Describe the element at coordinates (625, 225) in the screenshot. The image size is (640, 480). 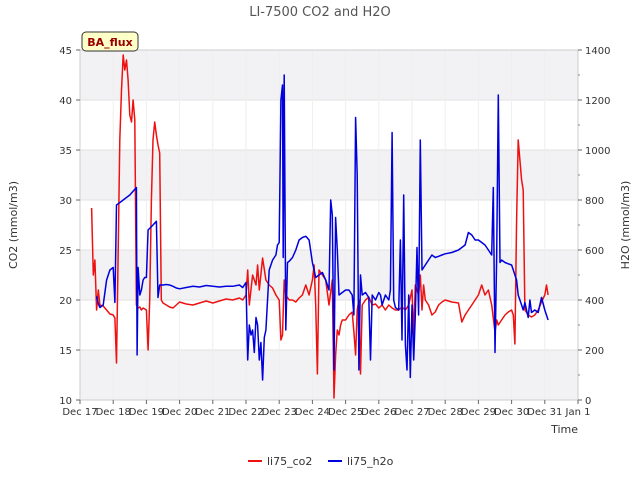
I see `right-y-axis-label: H2O (mmol/m3)` at that location.